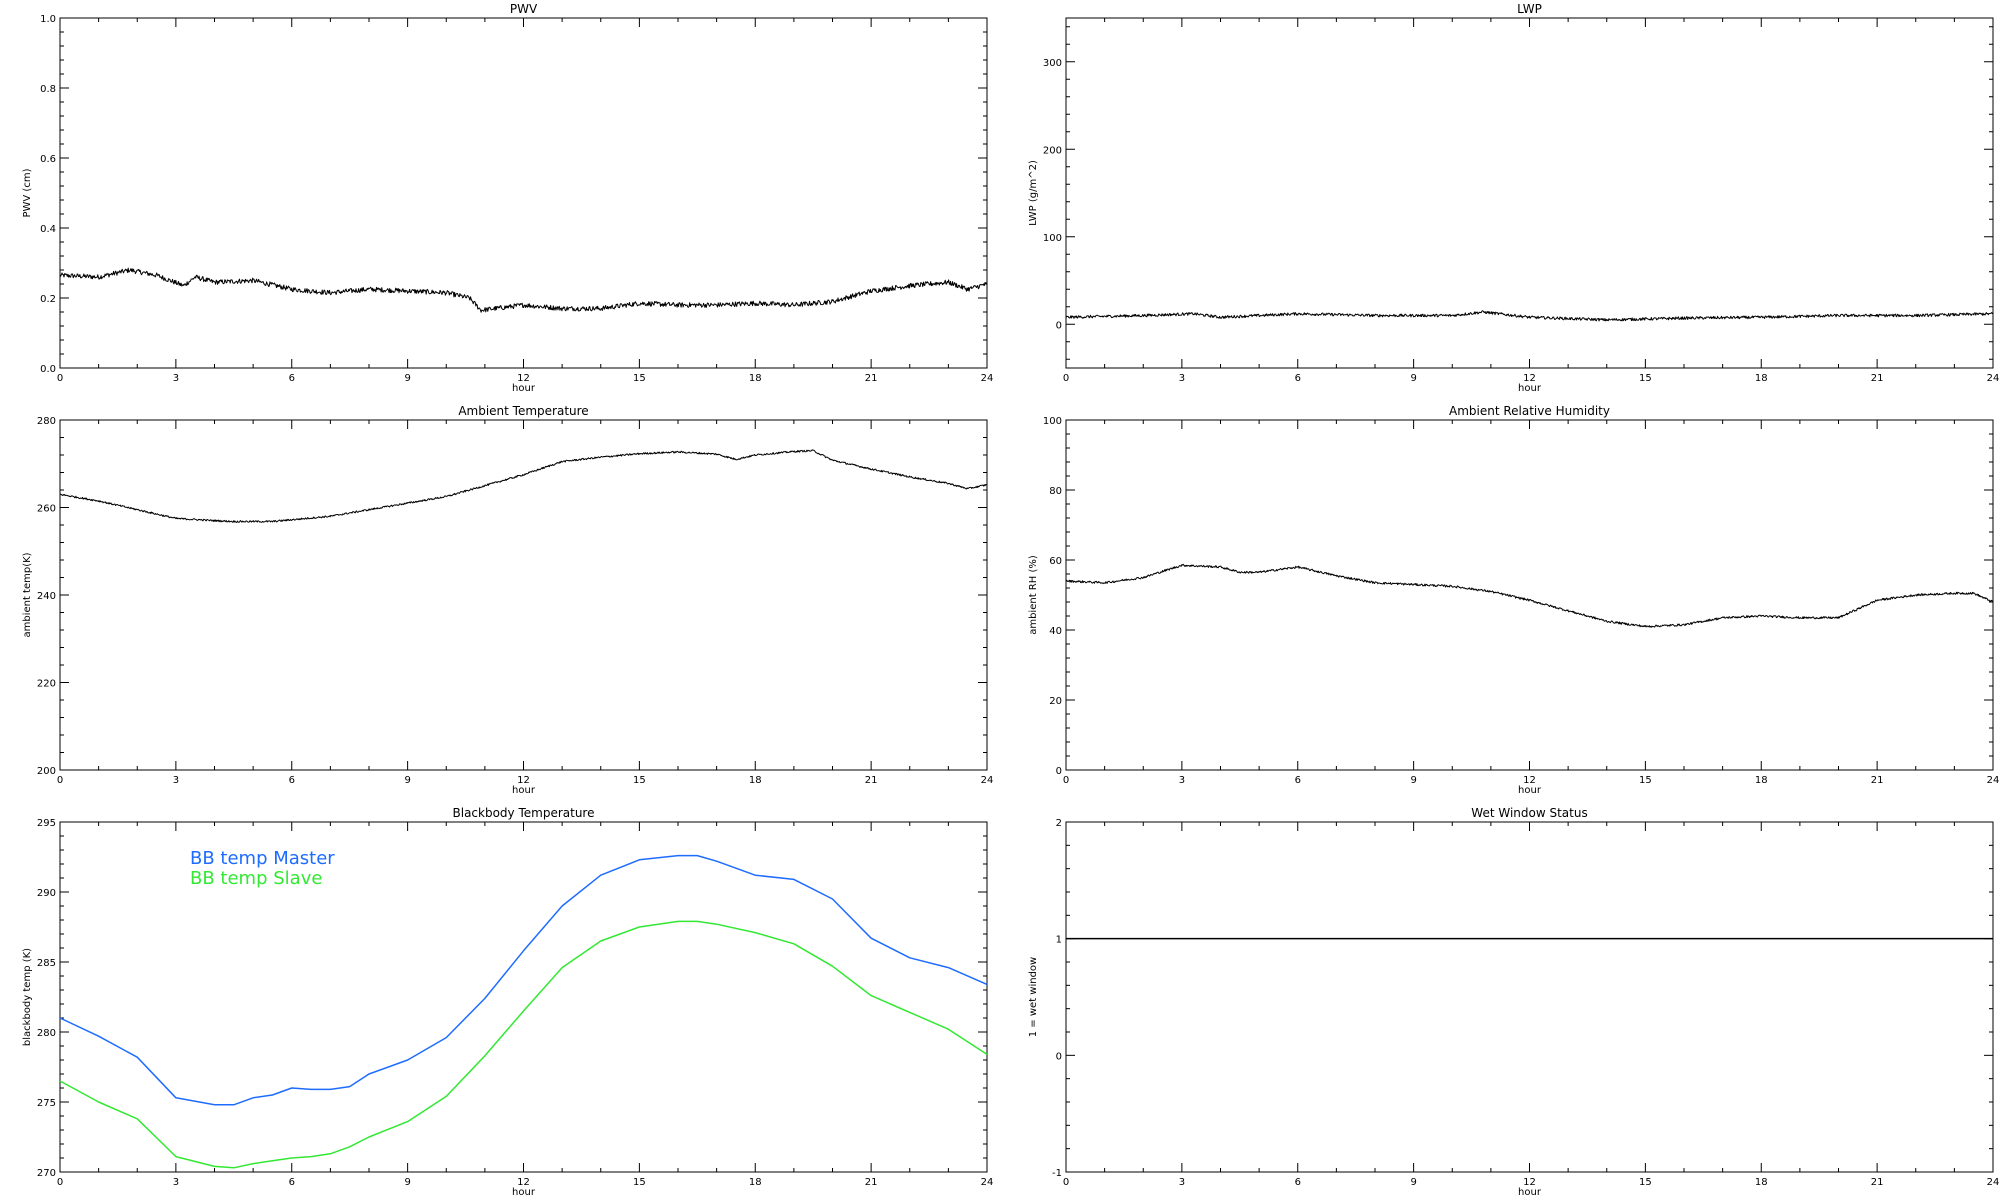 The width and height of the screenshot is (2000, 1200). Describe the element at coordinates (46, 509) in the screenshot. I see `y-tick-label: 260` at that location.